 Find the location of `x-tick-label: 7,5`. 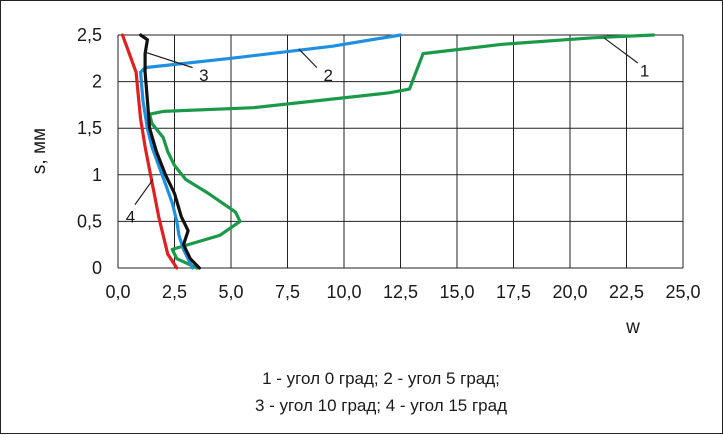

x-tick-label: 7,5 is located at coordinates (287, 292).